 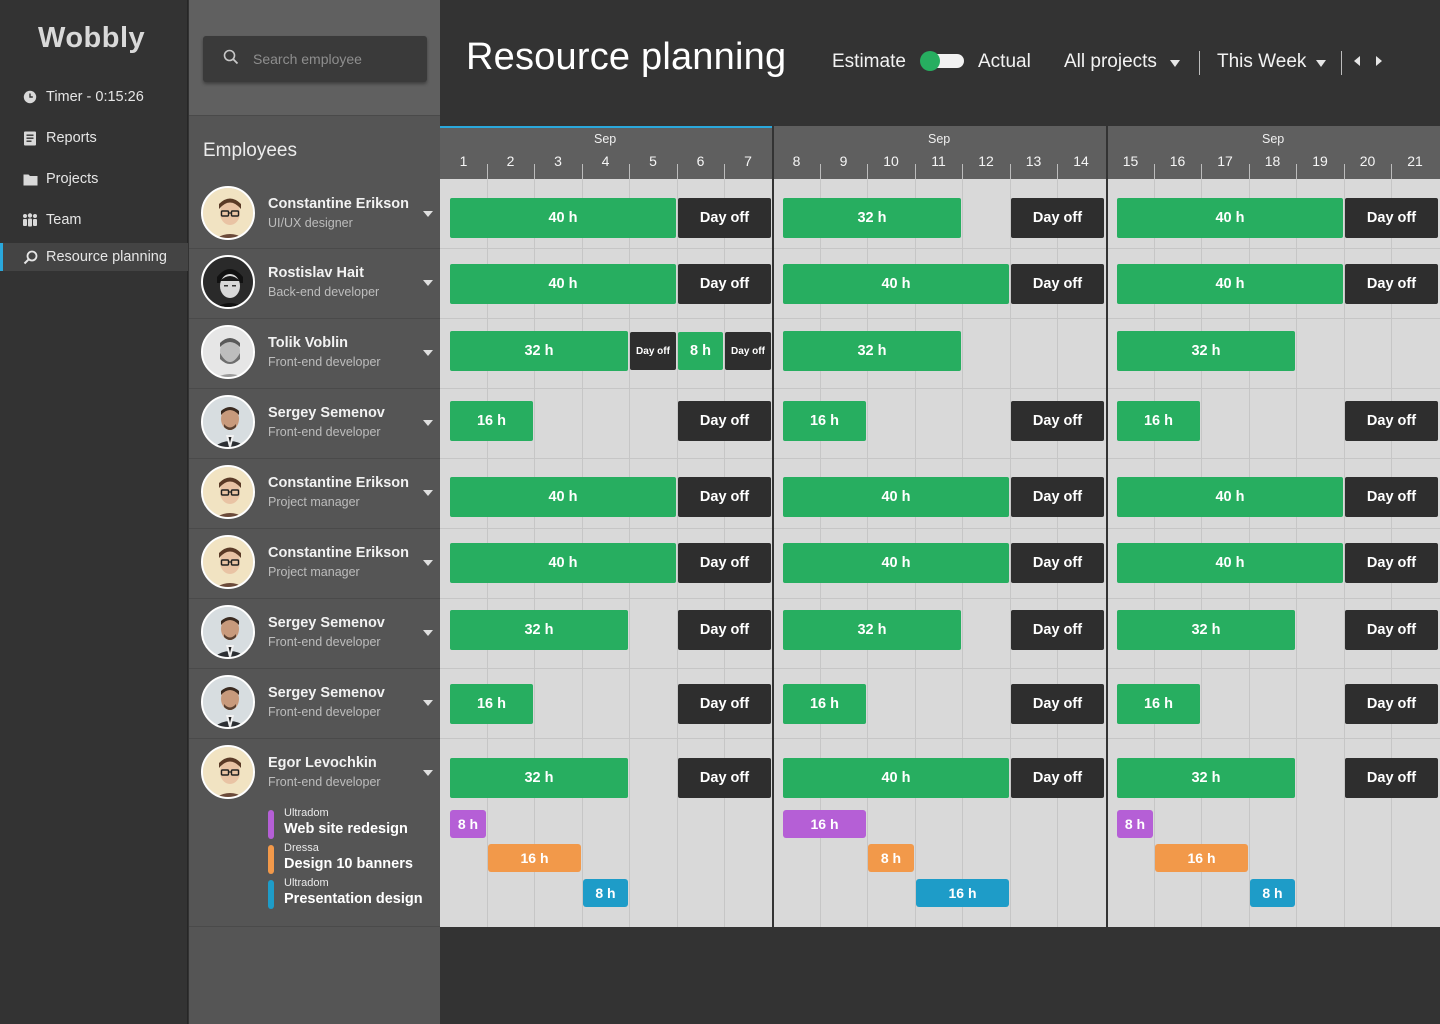 I want to click on employee-row: Rostislav Hait Back-end developer, so click(x=314, y=284).